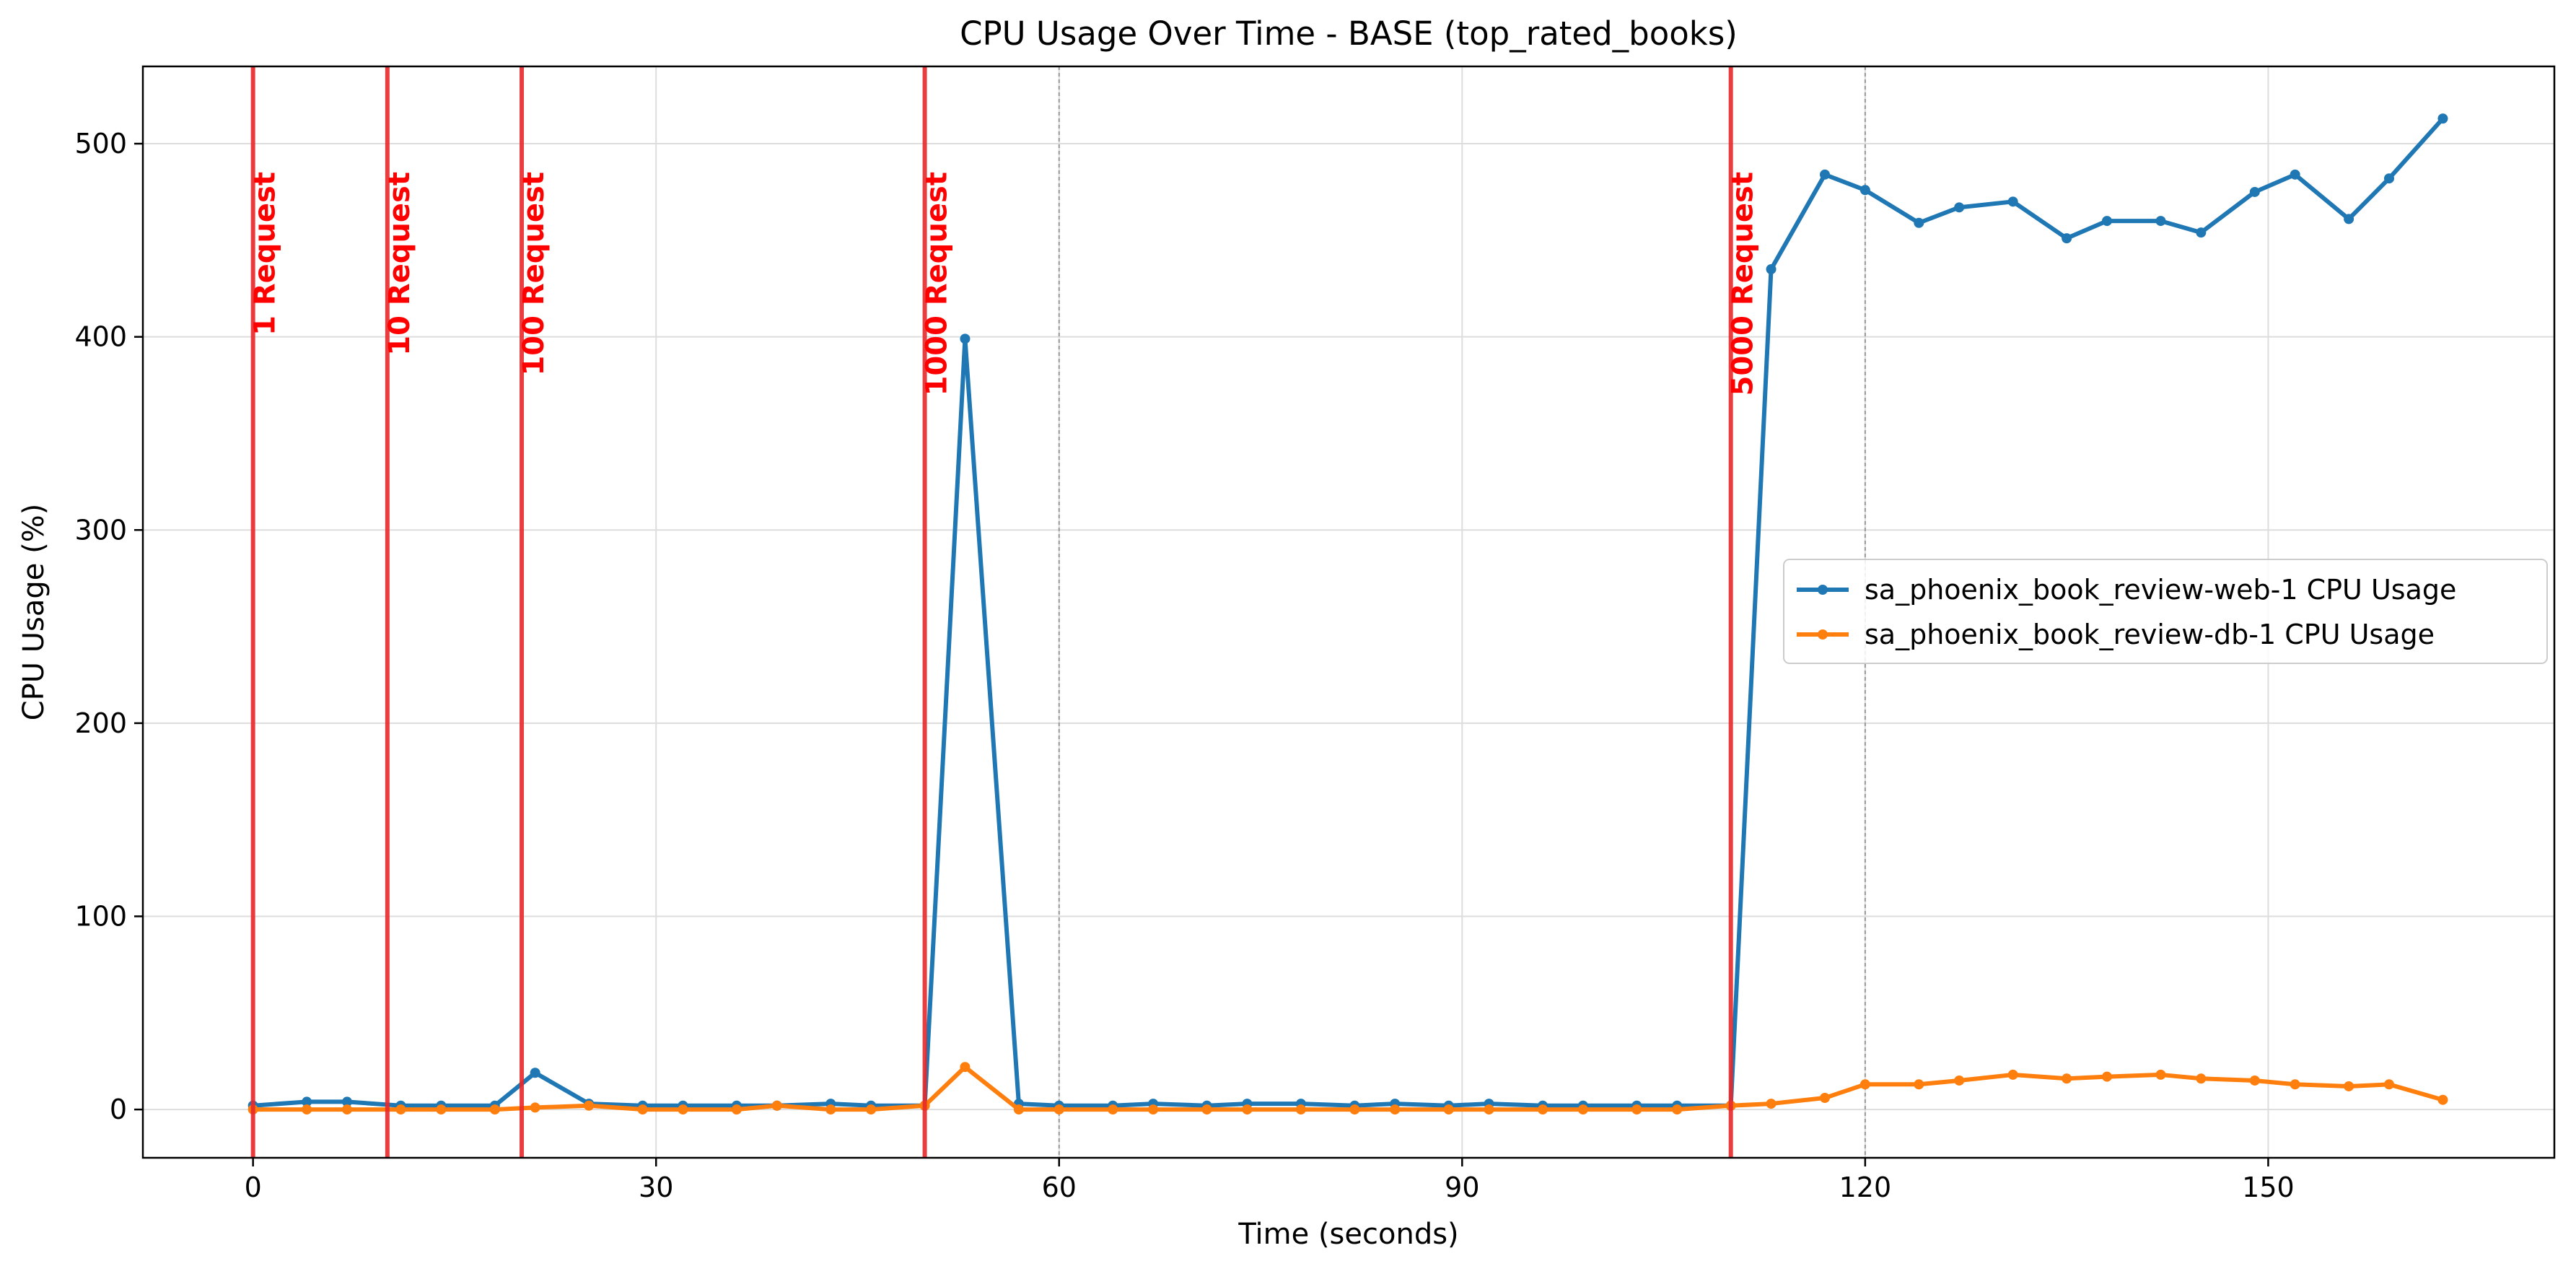 The width and height of the screenshot is (2576, 1274). What do you see at coordinates (265, 254) in the screenshot?
I see `marker-label: 1 Request` at bounding box center [265, 254].